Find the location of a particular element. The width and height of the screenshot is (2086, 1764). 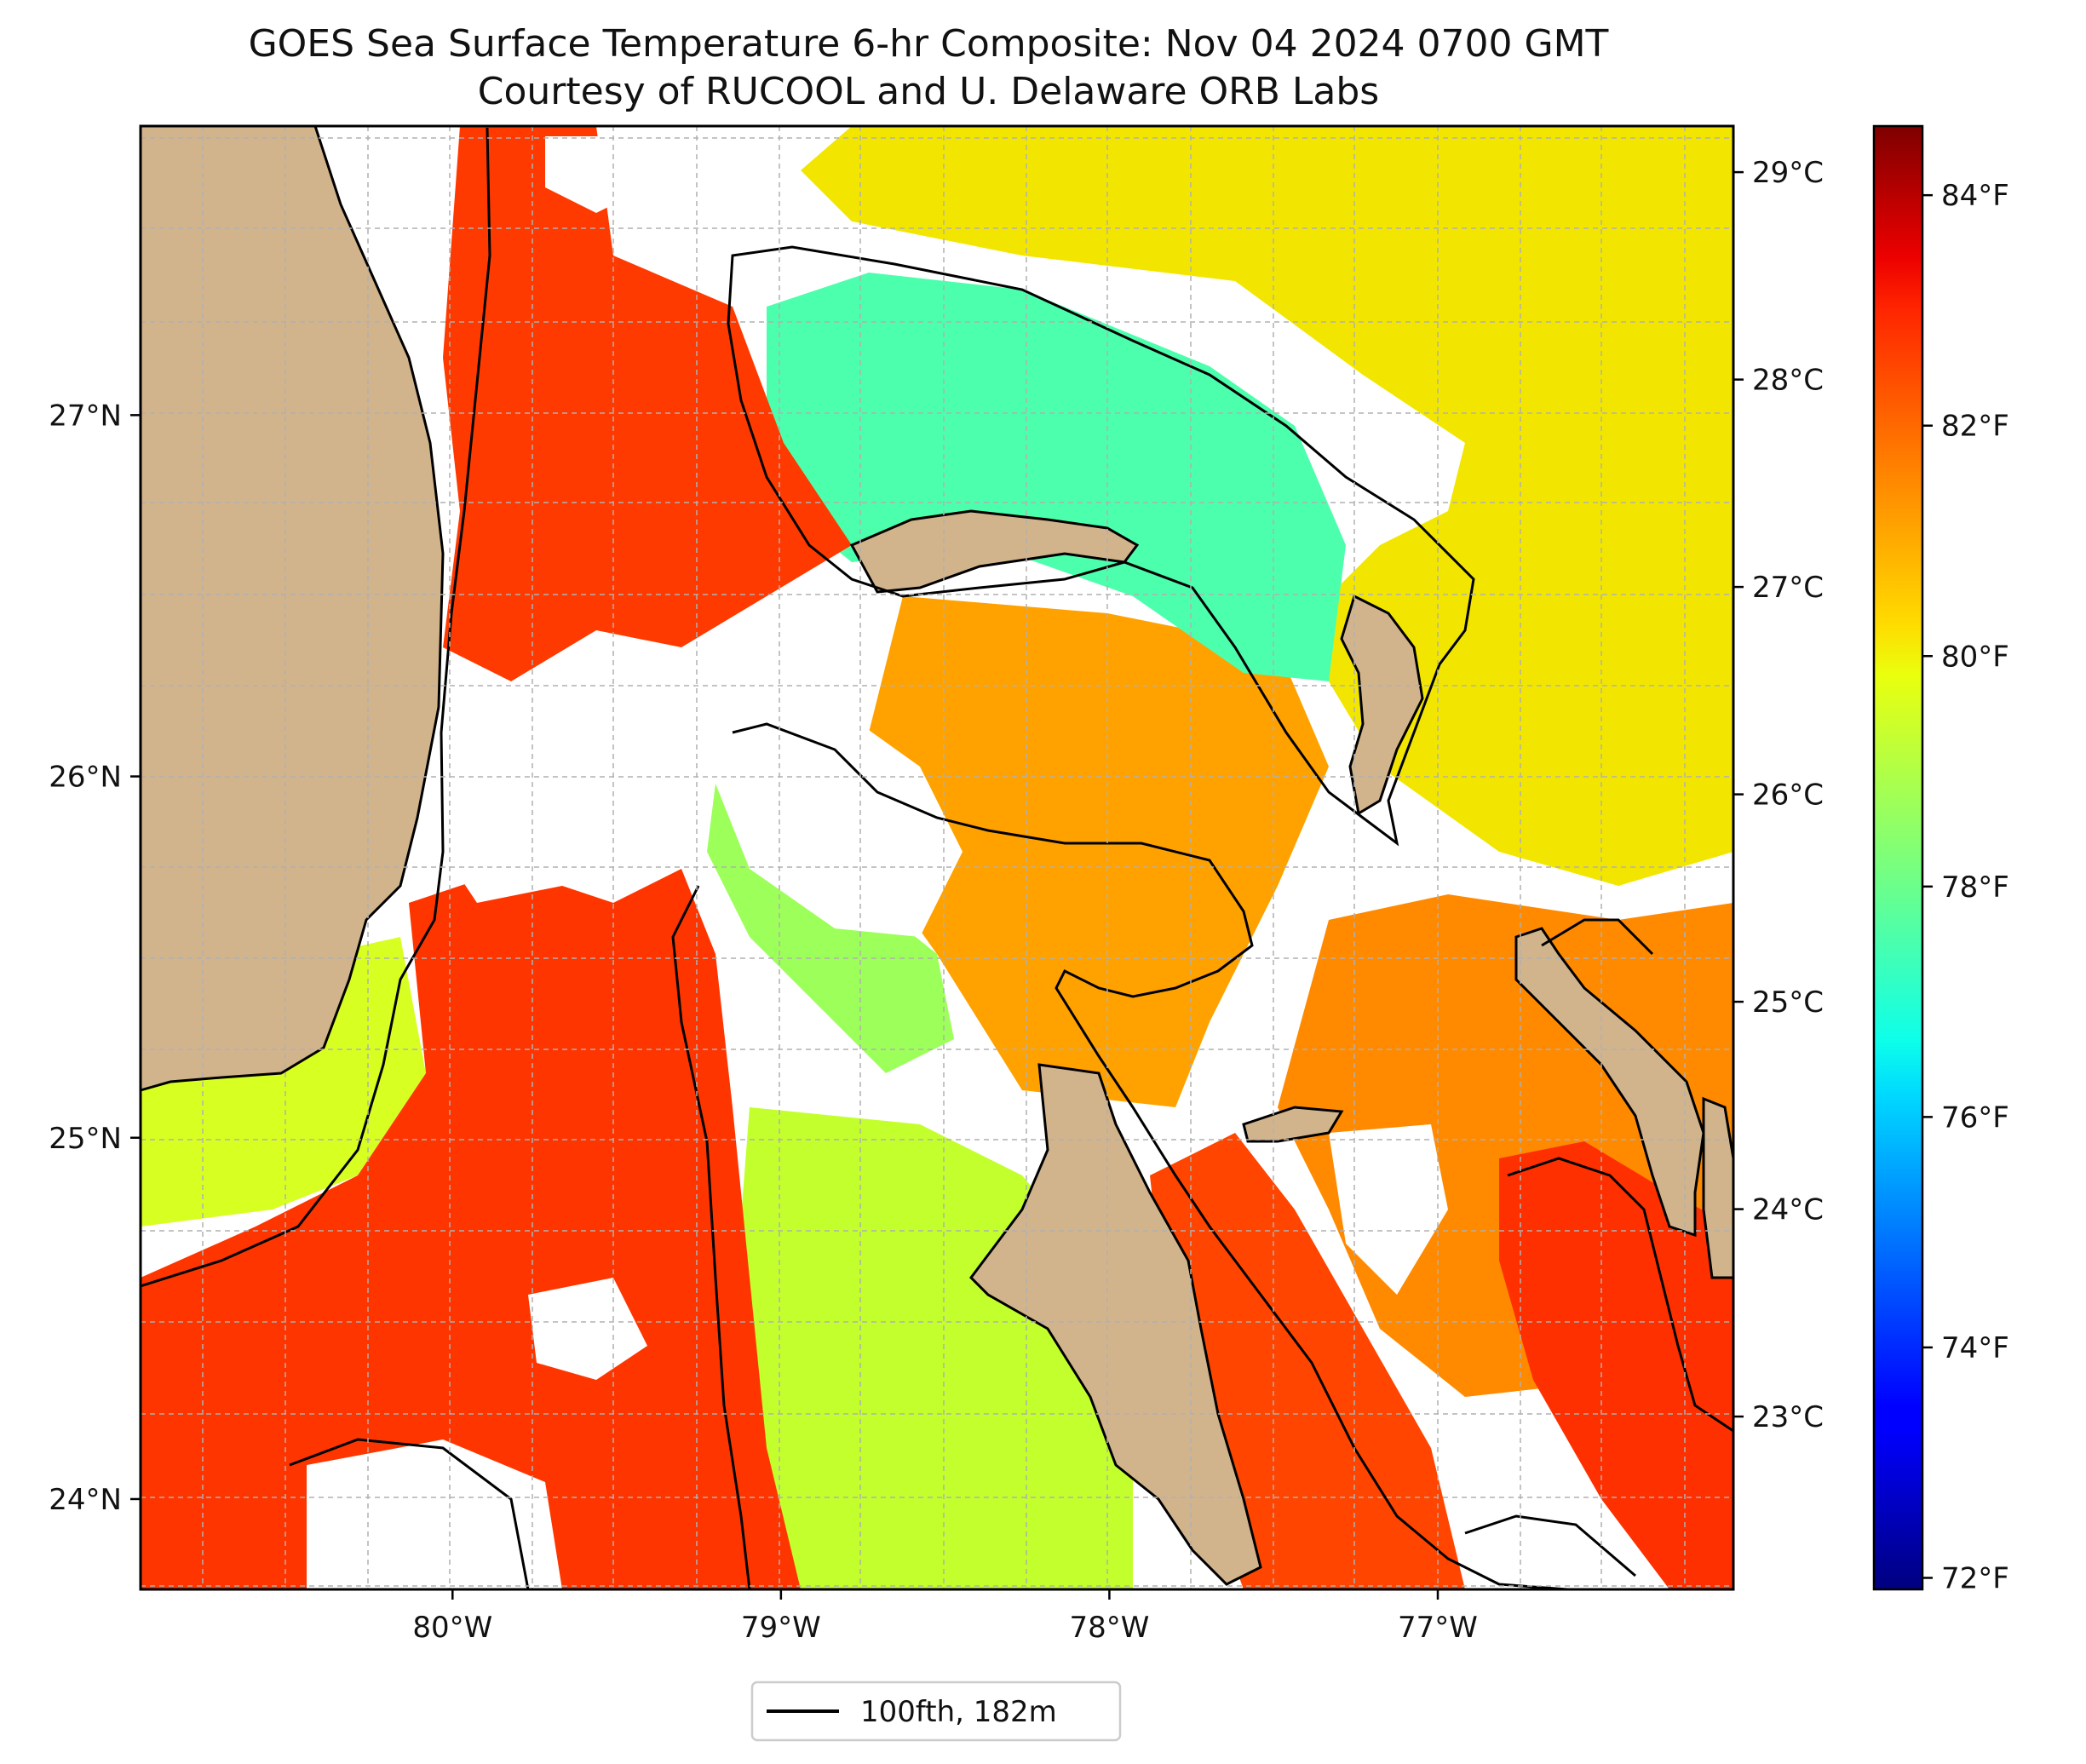

legend-box is located at coordinates (936, 1711).